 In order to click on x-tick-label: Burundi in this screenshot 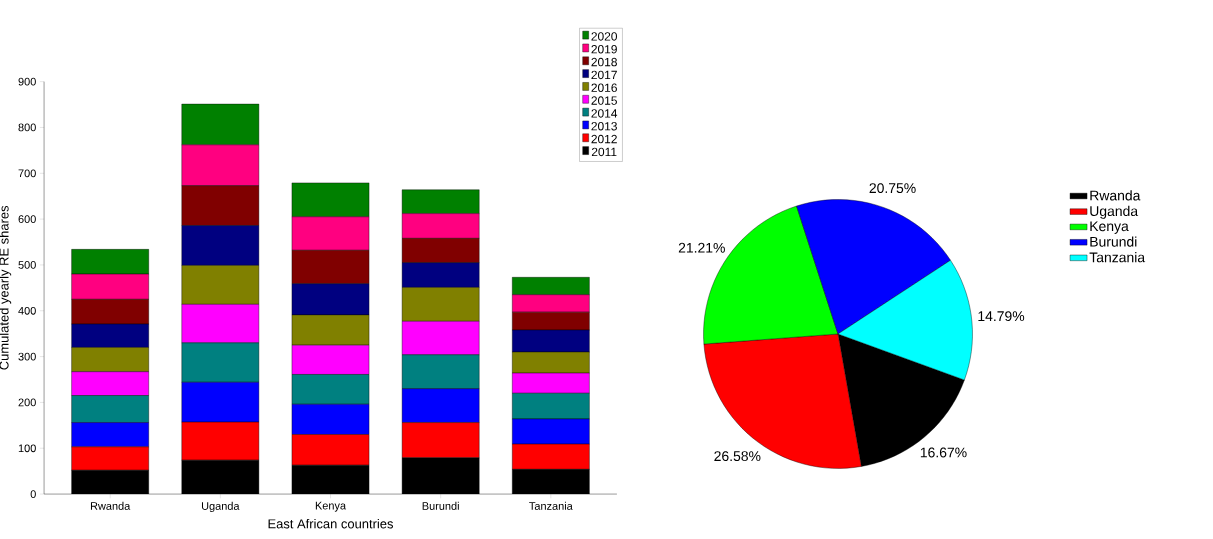, I will do `click(440, 505)`.